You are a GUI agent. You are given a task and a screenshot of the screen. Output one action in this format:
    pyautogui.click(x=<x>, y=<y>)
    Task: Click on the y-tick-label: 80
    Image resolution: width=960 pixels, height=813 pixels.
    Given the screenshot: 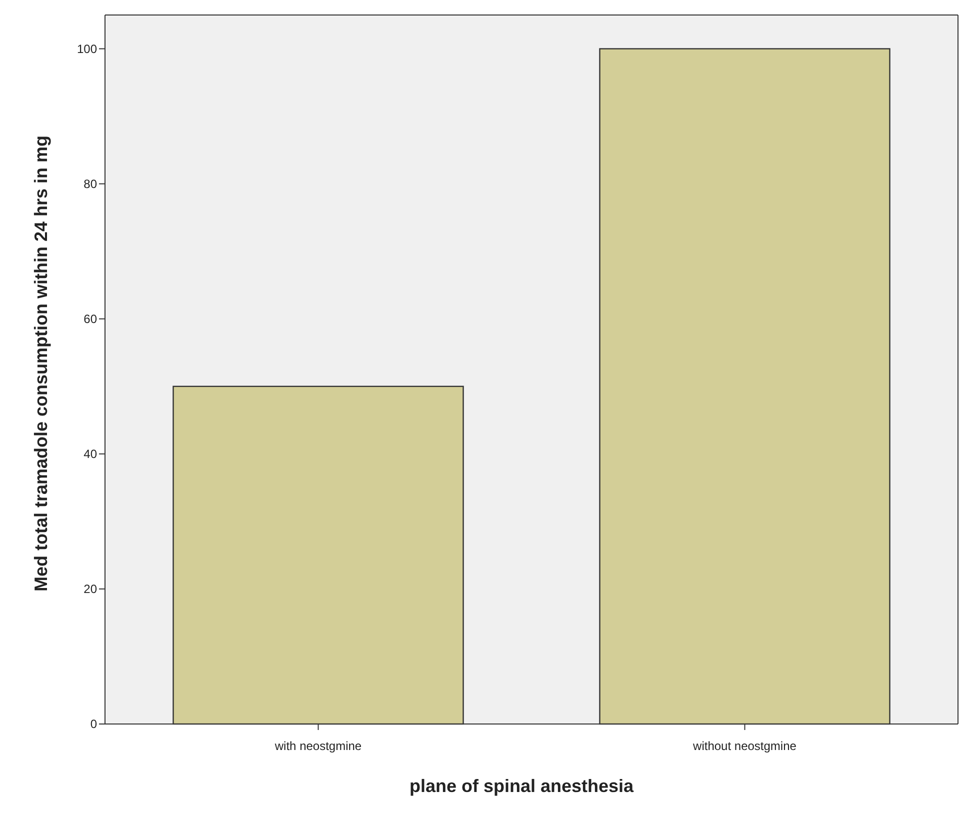 What is the action you would take?
    pyautogui.click(x=91, y=184)
    